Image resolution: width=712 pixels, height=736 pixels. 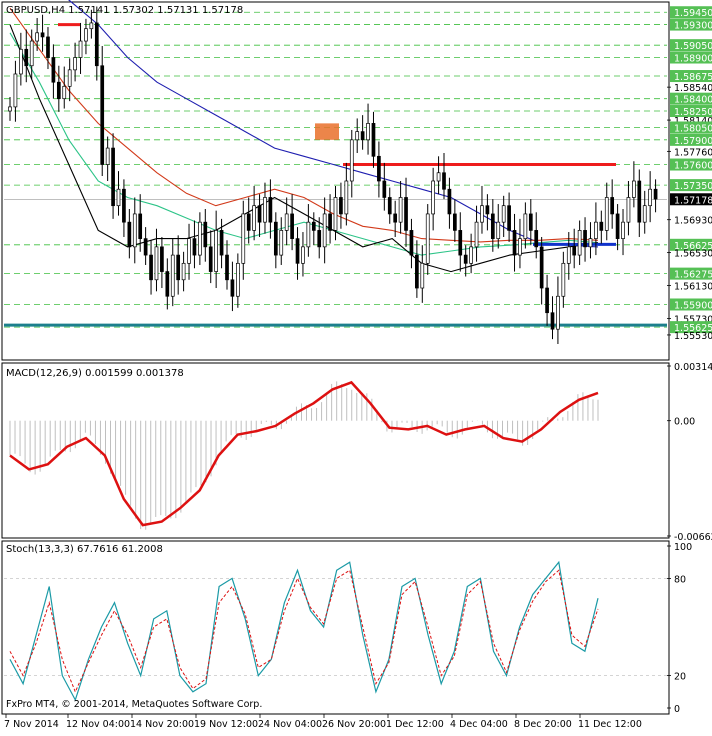 I want to click on highlight-box, so click(x=327, y=131).